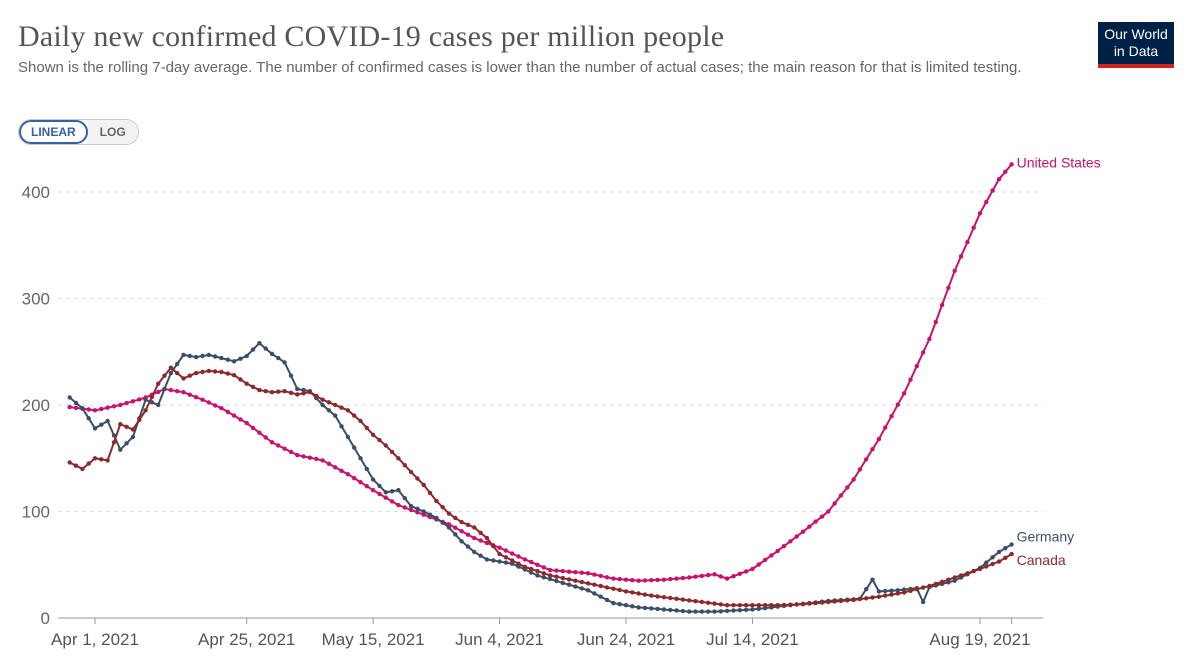  I want to click on y-tick-label: 400, so click(36, 192).